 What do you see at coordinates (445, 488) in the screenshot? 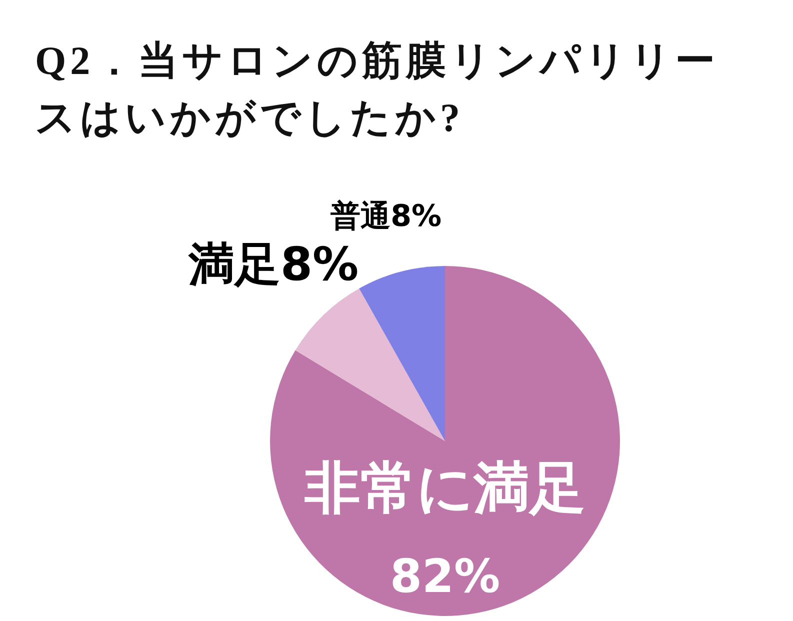
I see `slice-label: 非常に満足` at bounding box center [445, 488].